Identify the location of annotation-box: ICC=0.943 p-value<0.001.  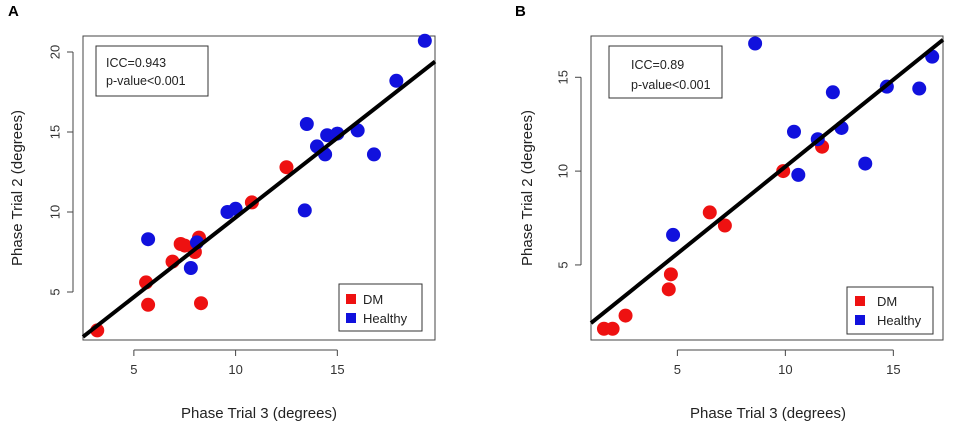
(152, 71).